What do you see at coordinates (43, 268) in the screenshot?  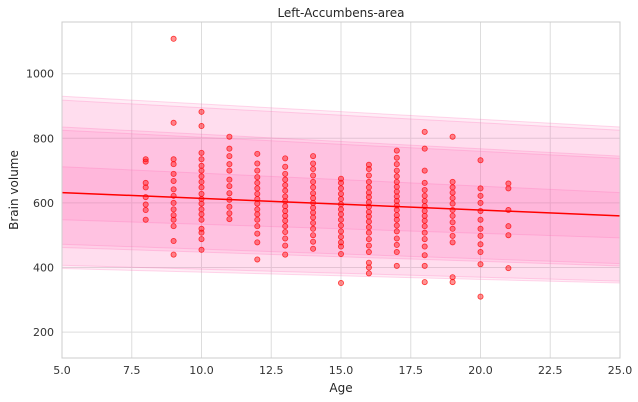 I see `y-tick-label: 400` at bounding box center [43, 268].